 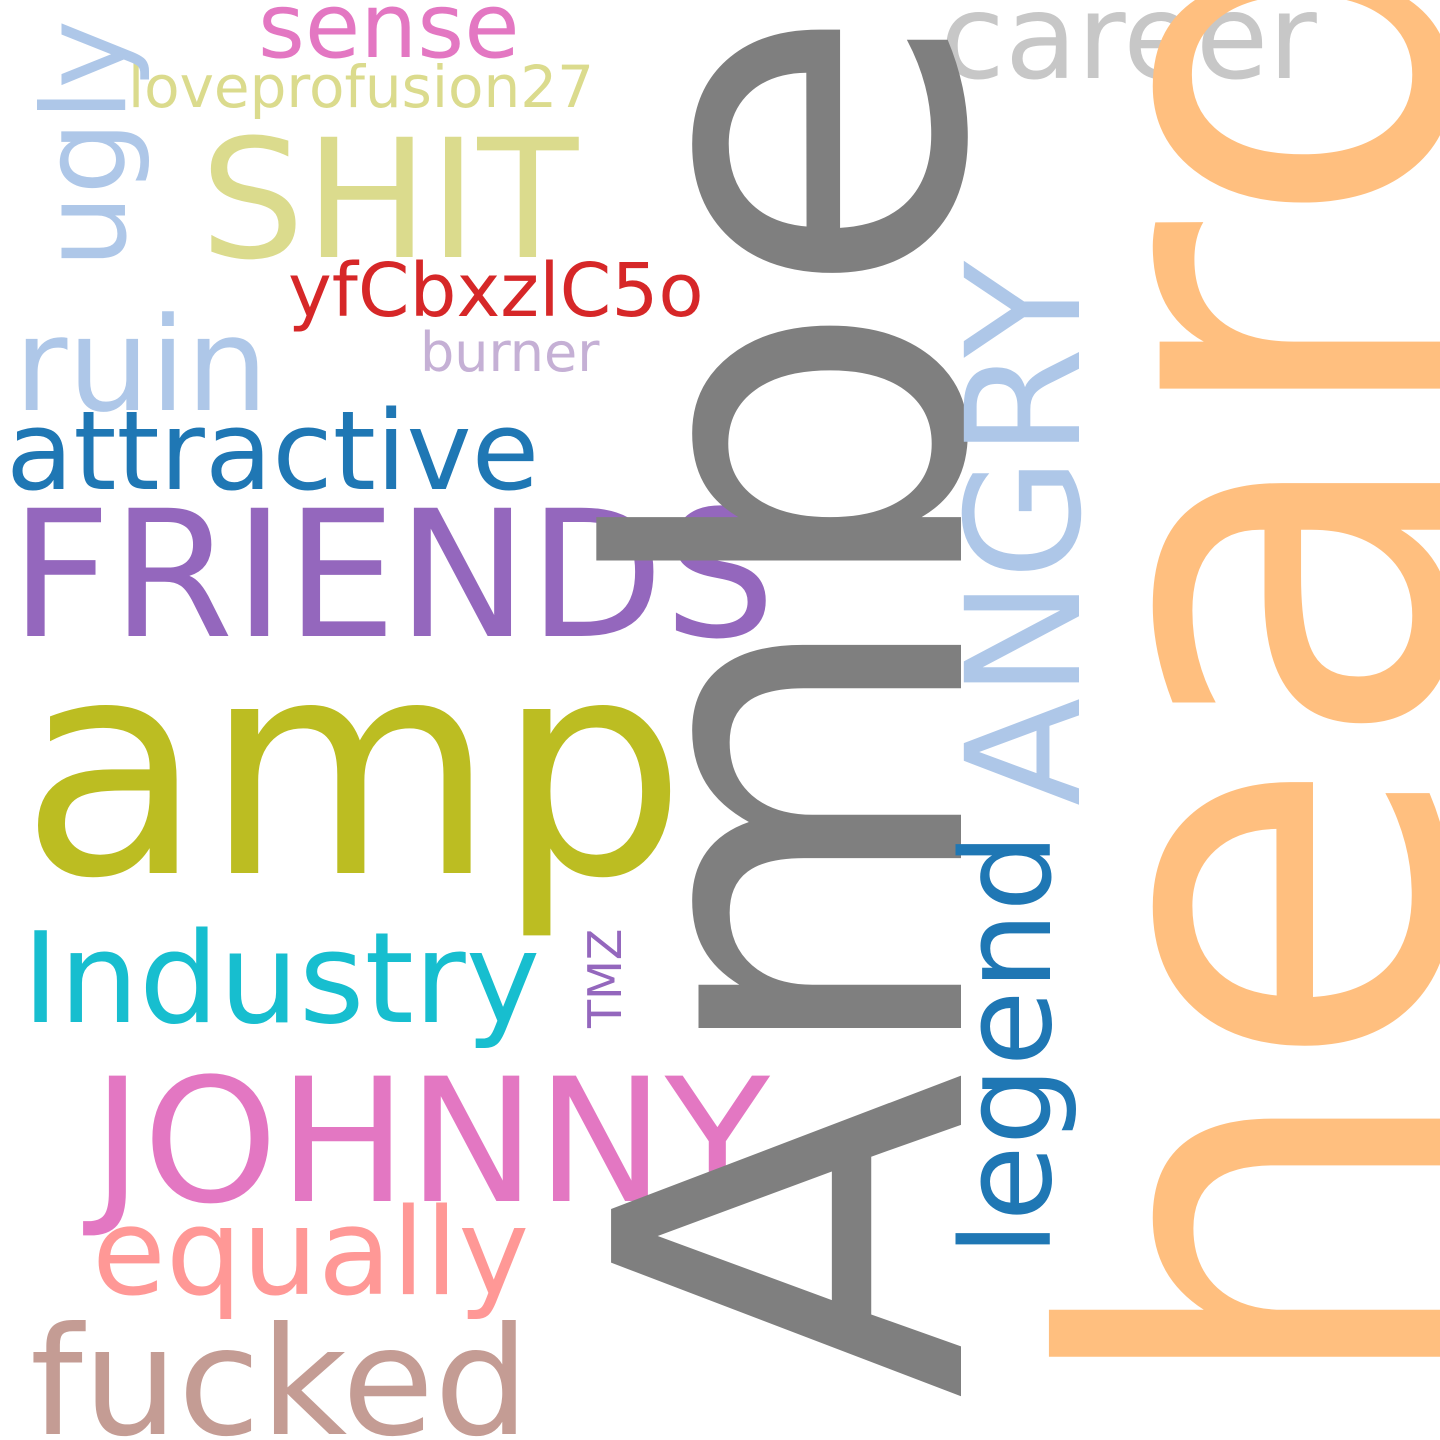 I want to click on word-burner: burner, so click(x=510, y=352).